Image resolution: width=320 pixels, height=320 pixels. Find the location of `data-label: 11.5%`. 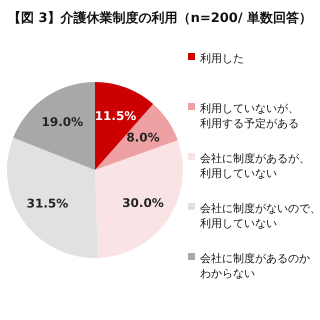

data-label: 11.5% is located at coordinates (115, 115).